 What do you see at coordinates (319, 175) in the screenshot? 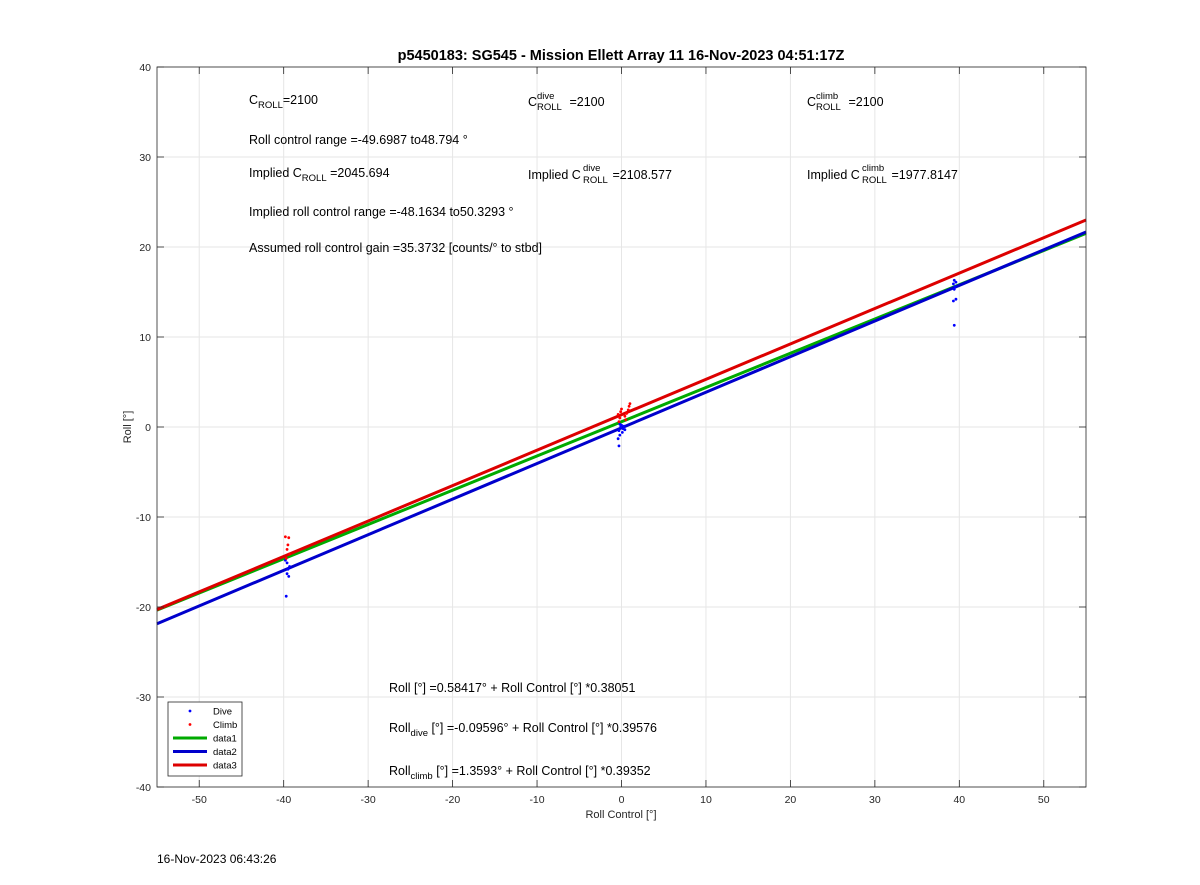
I see `implied-c-roll-annotation: Implied CROLL =2045.694` at bounding box center [319, 175].